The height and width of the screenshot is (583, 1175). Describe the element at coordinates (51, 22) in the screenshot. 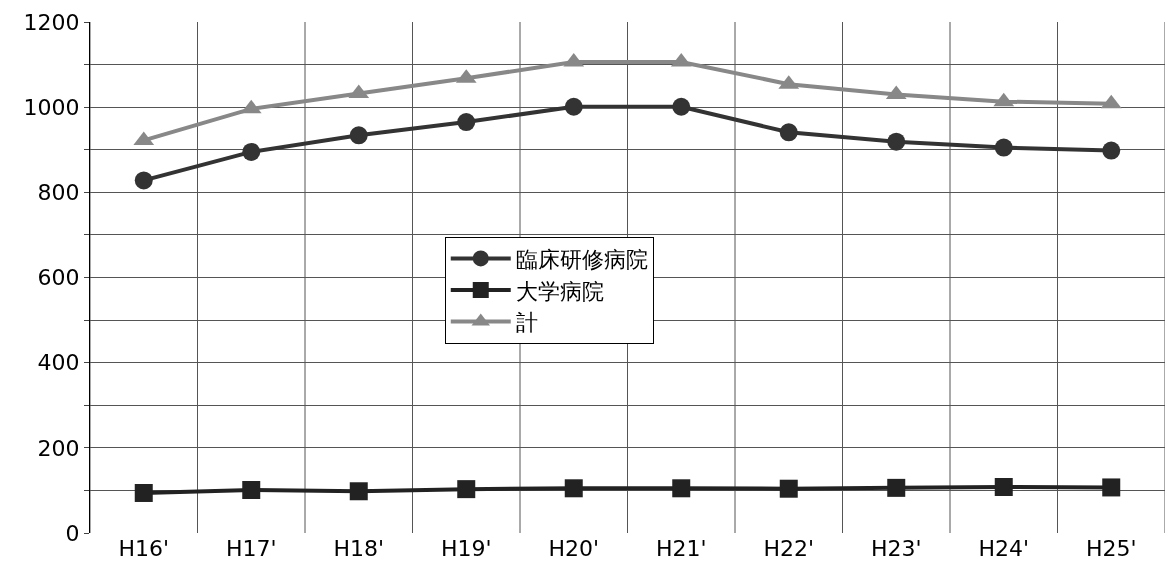

I see `y-tick-label: 1200` at that location.